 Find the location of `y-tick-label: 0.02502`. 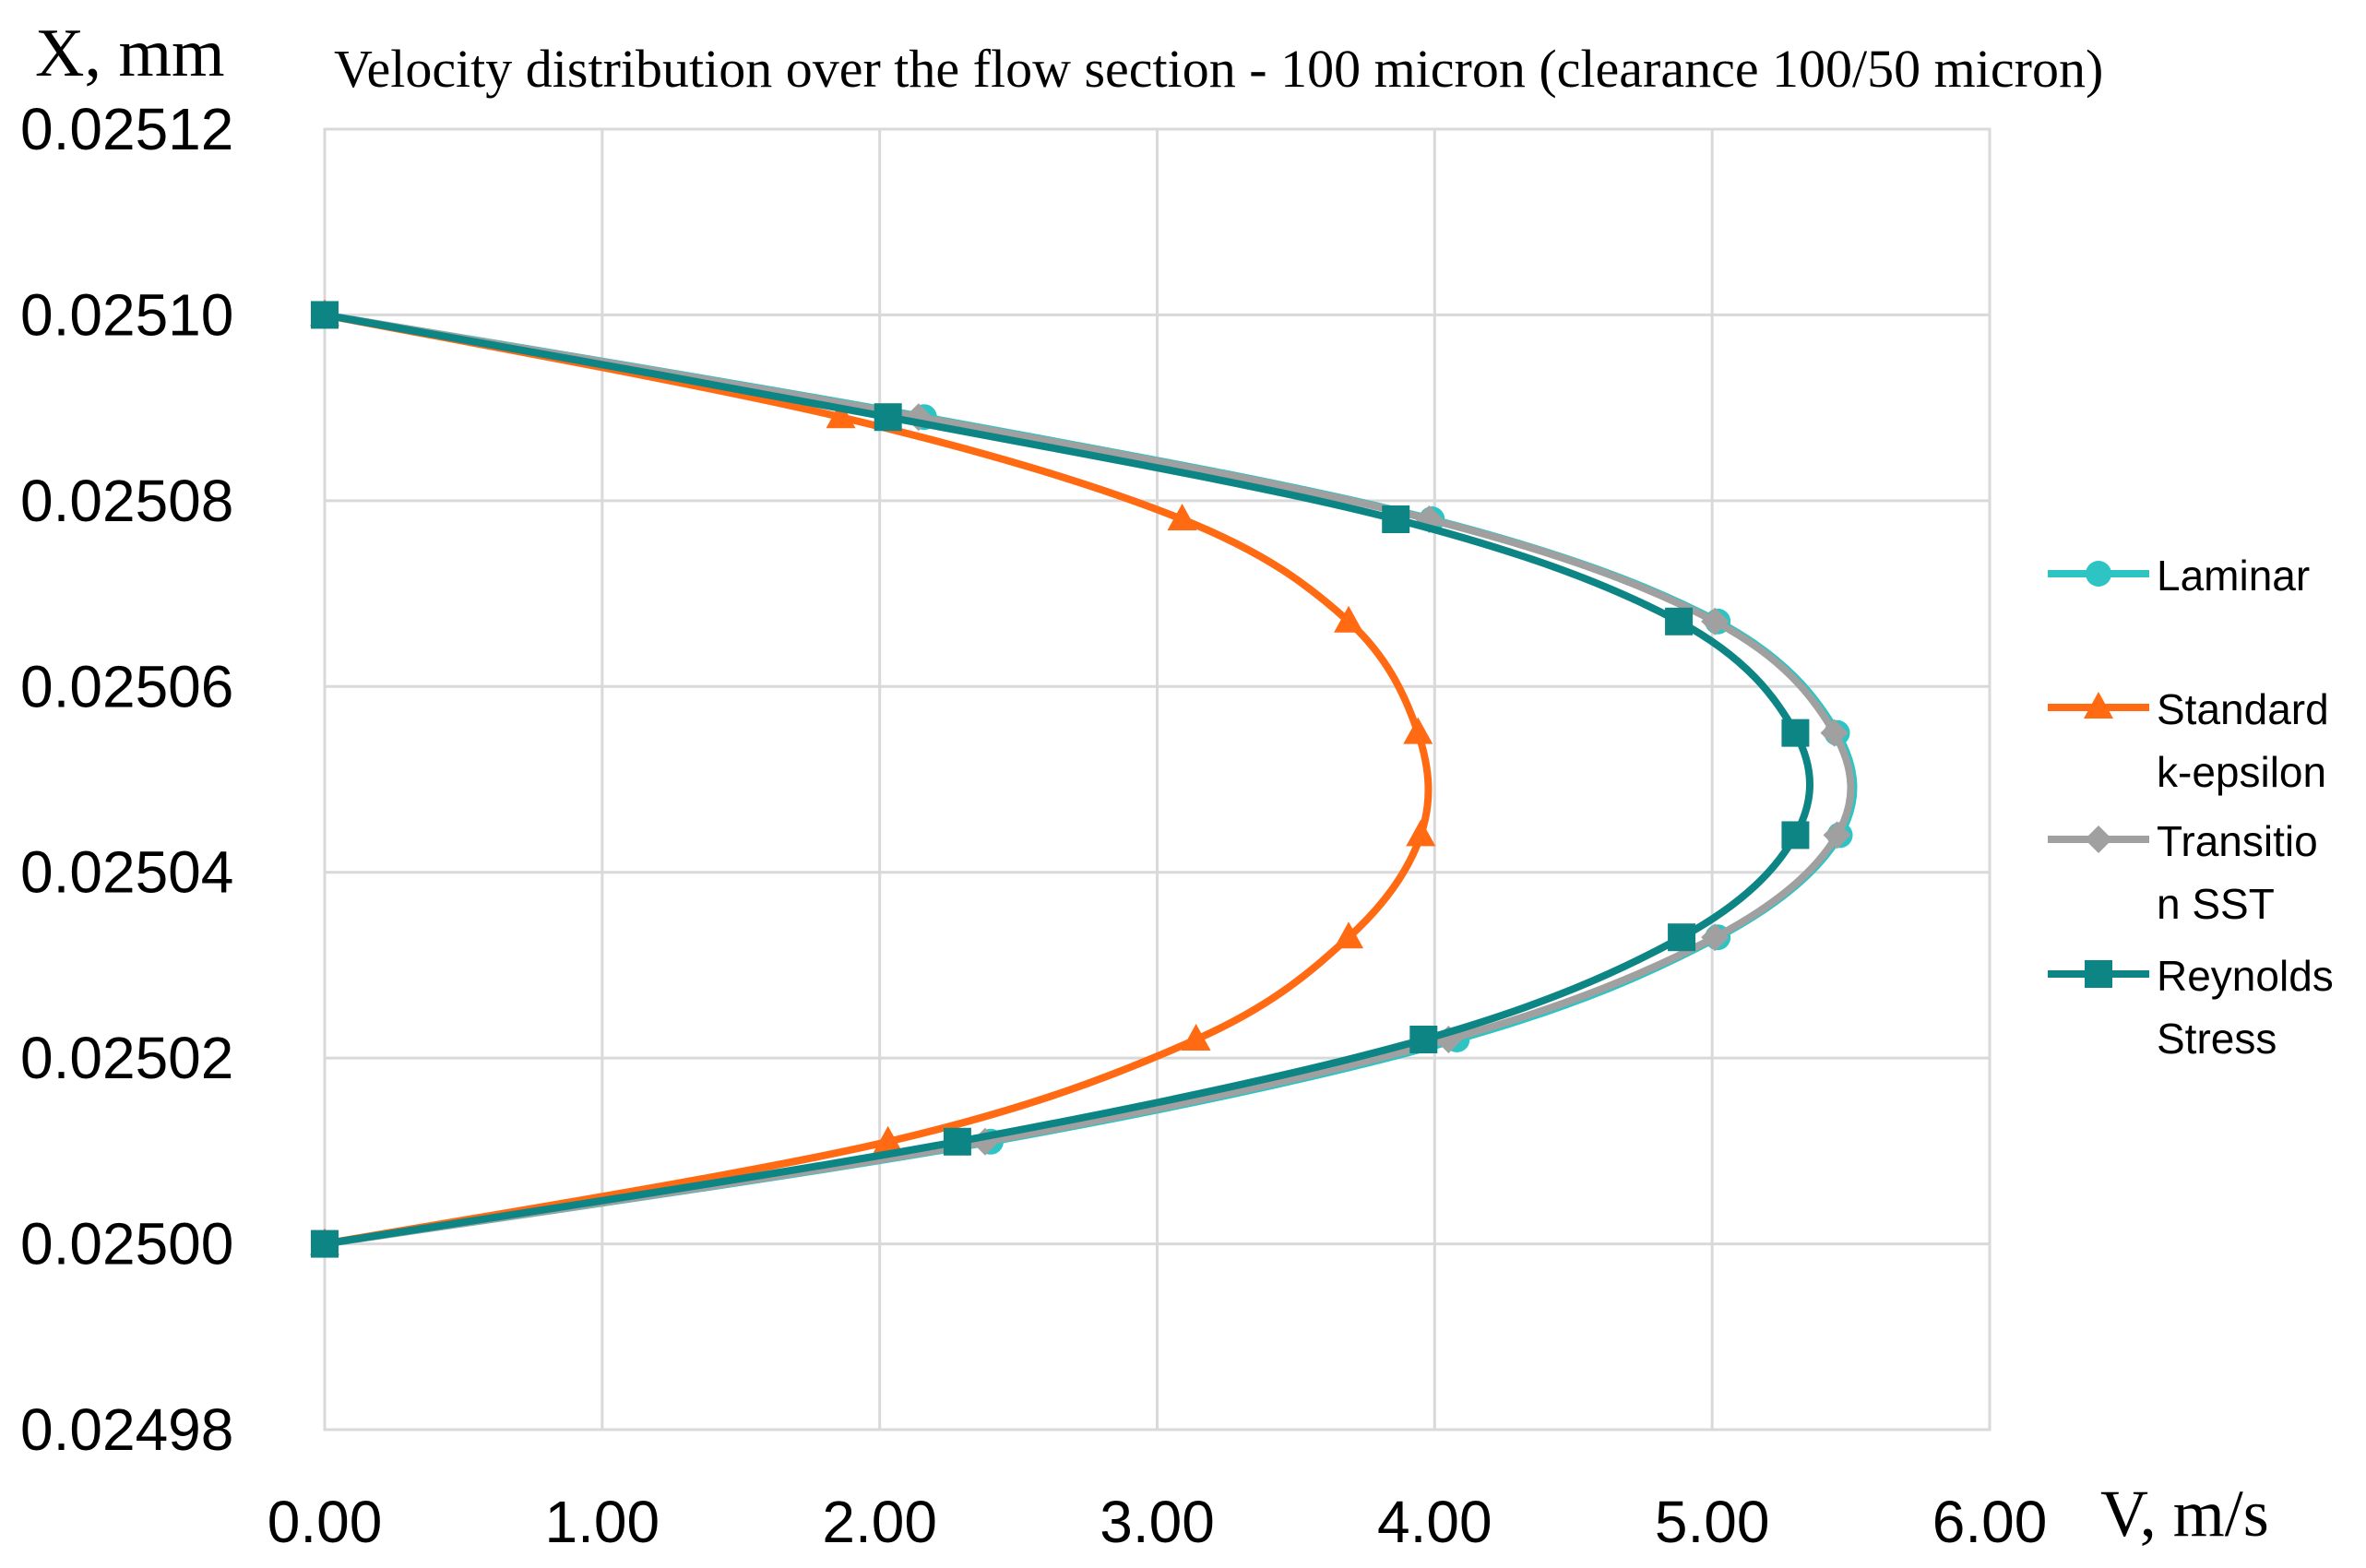

y-tick-label: 0.02502 is located at coordinates (126, 1058).